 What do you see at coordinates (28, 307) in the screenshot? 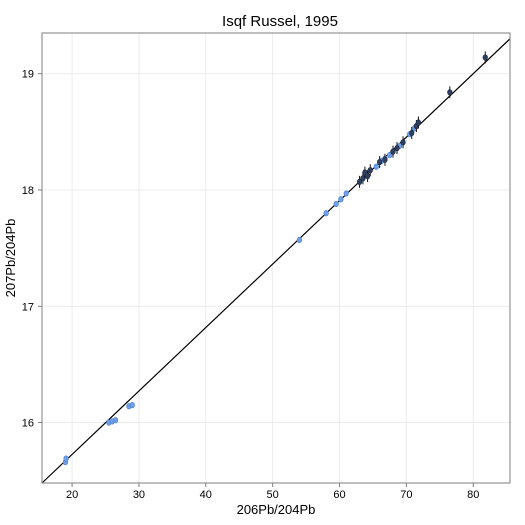
I see `y-tick-label: 17` at bounding box center [28, 307].